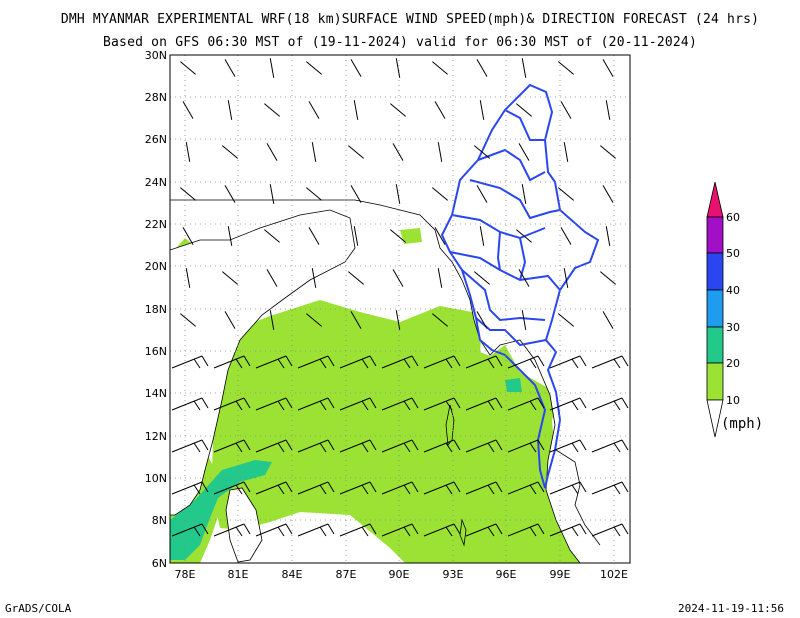 The image size is (800, 618). What do you see at coordinates (156, 139) in the screenshot?
I see `lat-tick-label: 26N` at bounding box center [156, 139].